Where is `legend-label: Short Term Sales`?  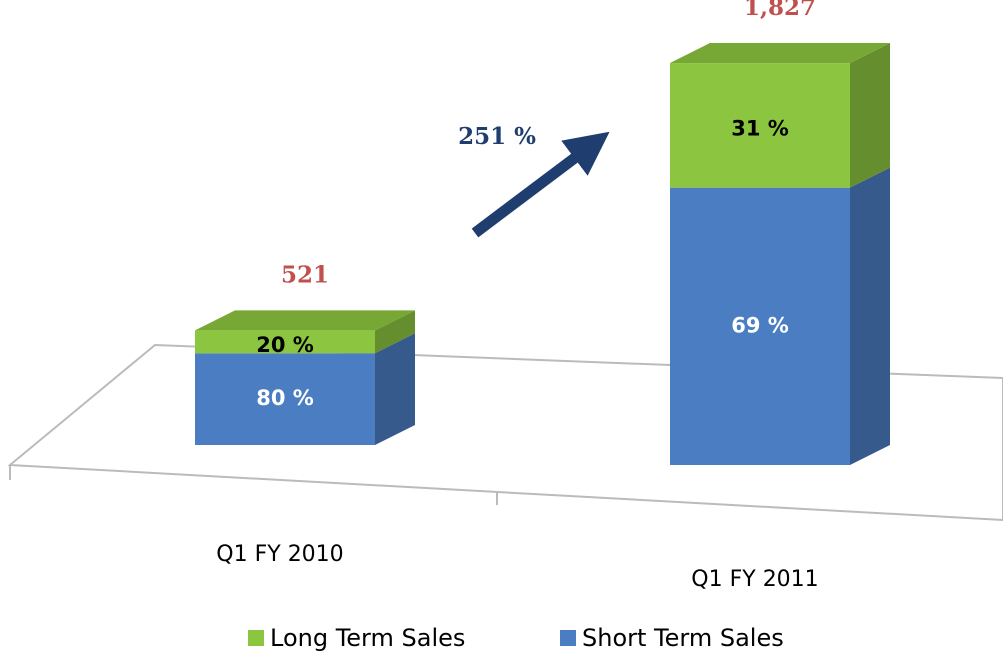
legend-label: Short Term Sales is located at coordinates (683, 638).